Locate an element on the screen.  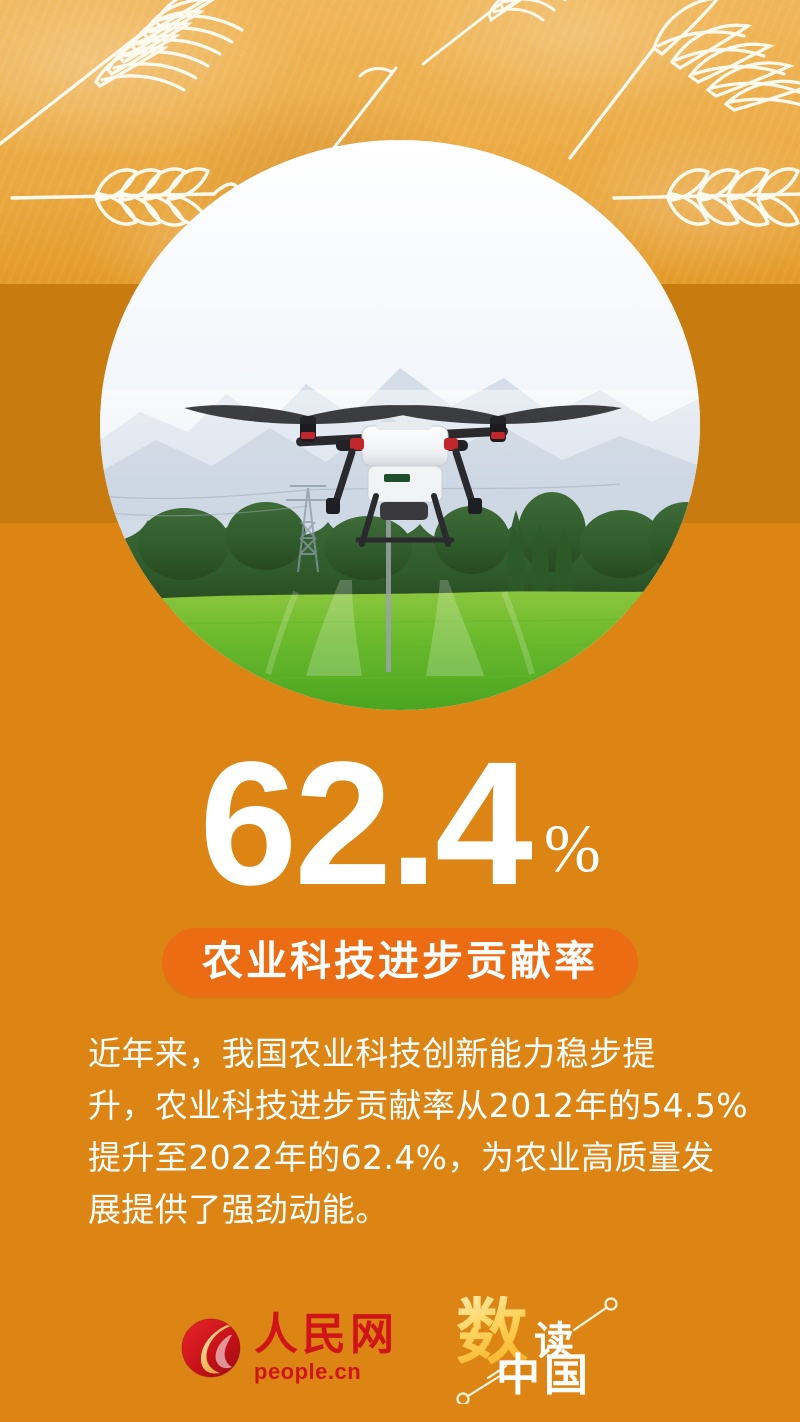
footer-logos: 人民网 people.cn 数 读 中国 is located at coordinates (400, 1348).